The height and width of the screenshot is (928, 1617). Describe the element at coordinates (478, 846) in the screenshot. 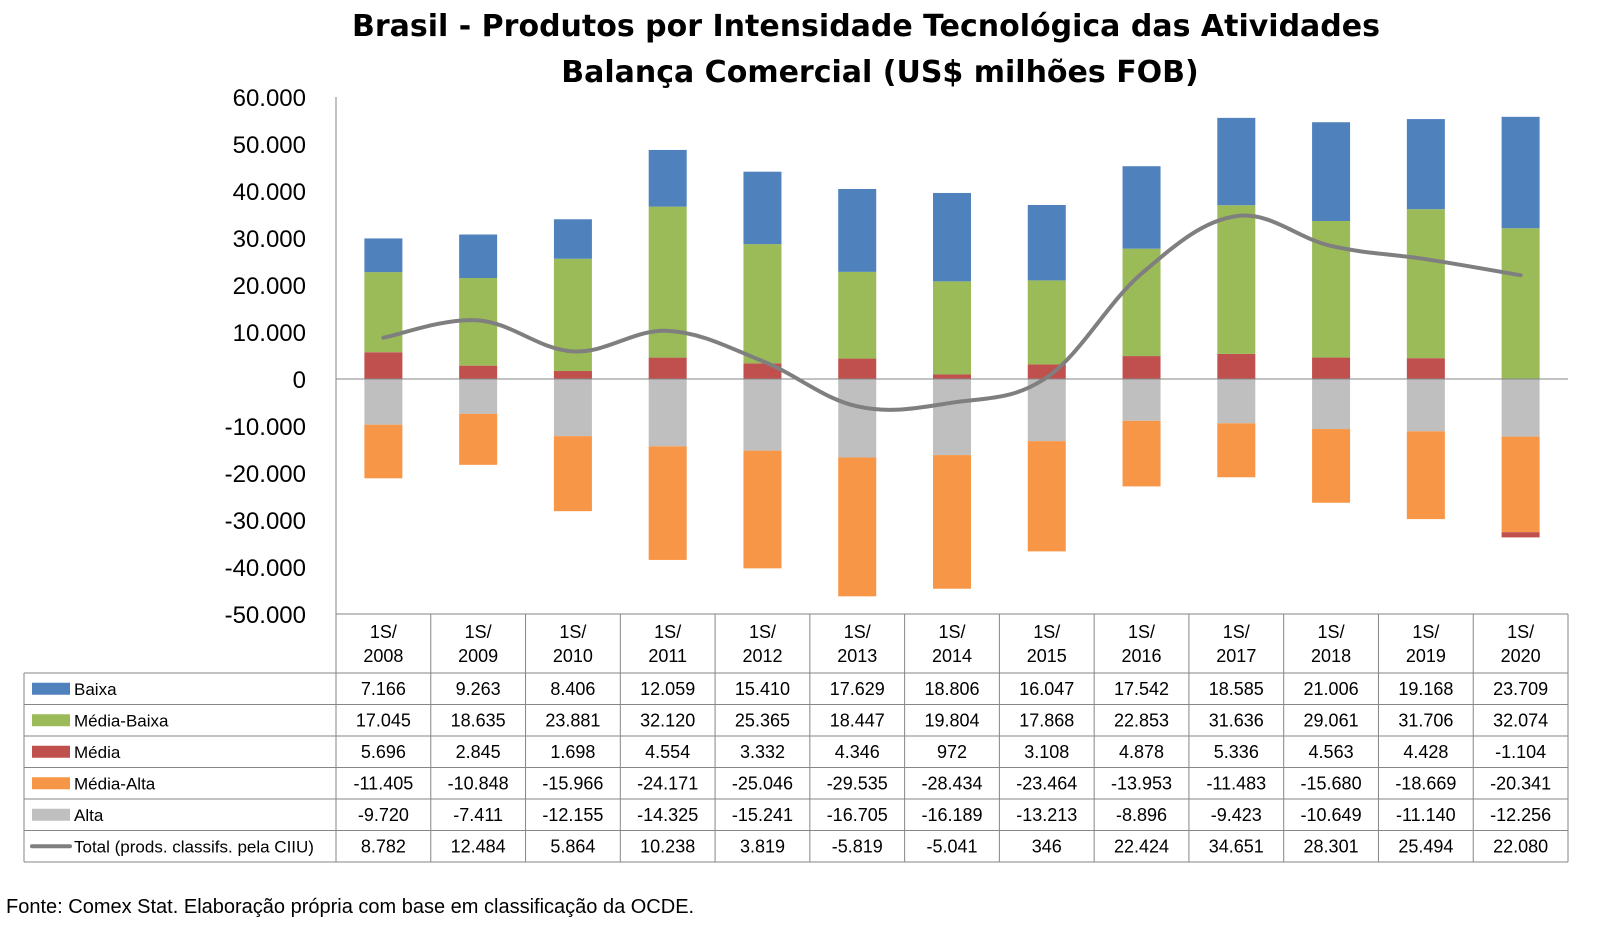

I see `data-cell: 12.484` at that location.